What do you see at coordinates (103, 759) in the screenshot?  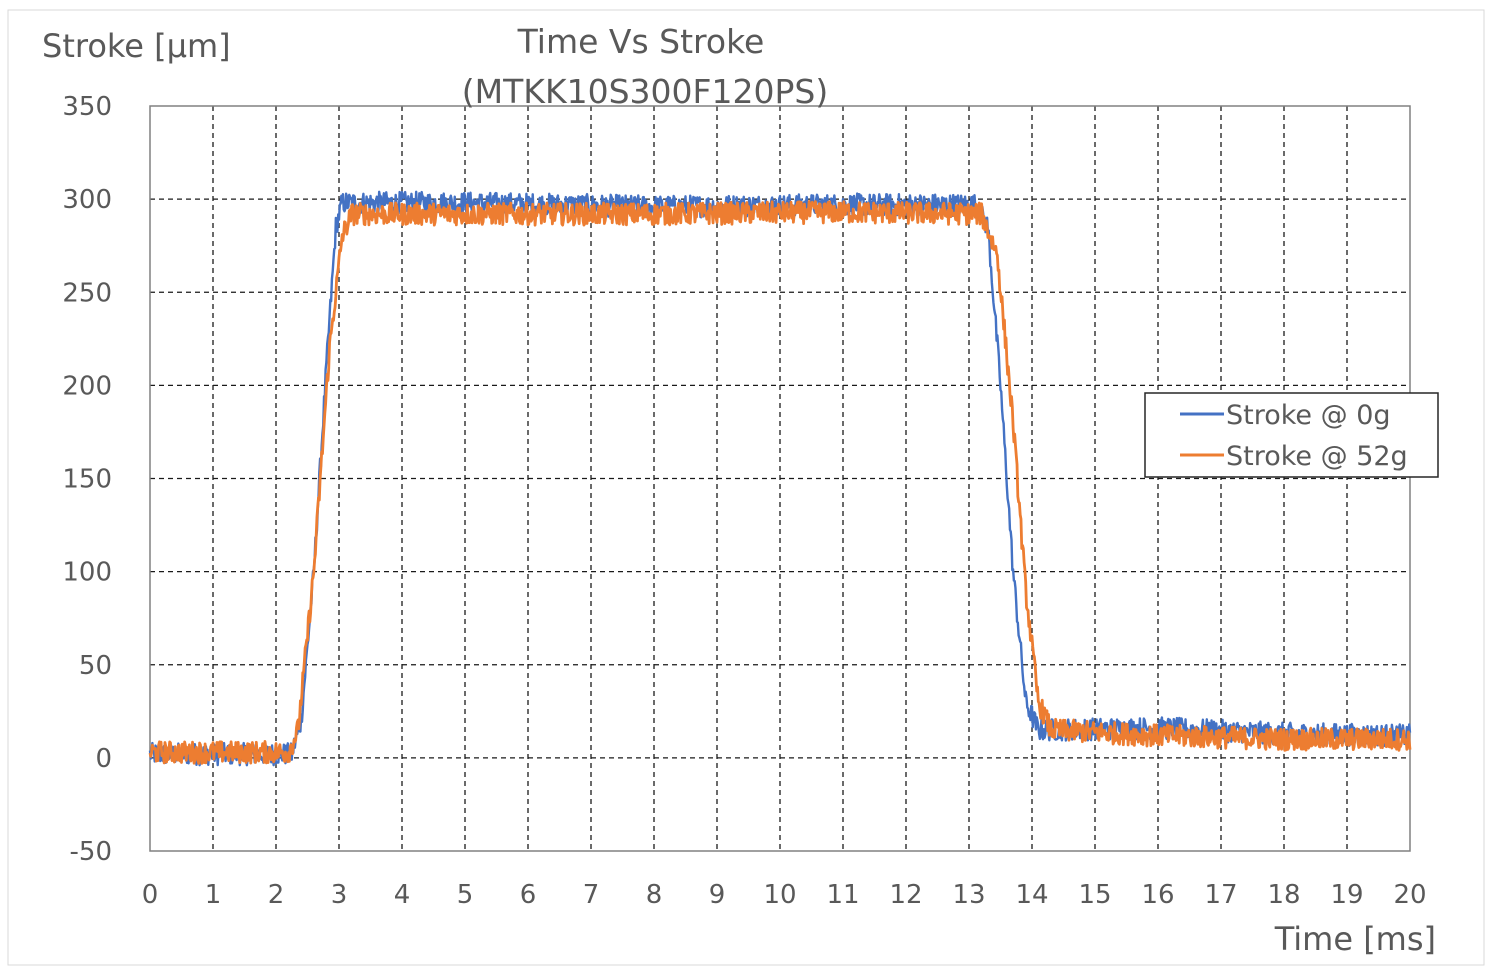 I see `y-tick-label: 0` at bounding box center [103, 759].